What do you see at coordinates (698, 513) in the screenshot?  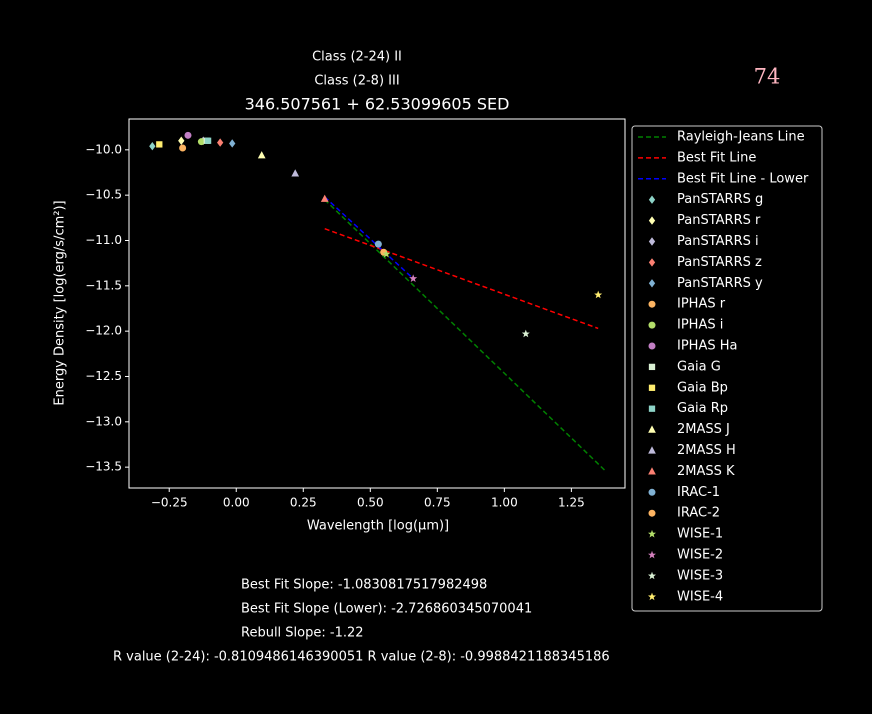 I see `legend-label: IRAC-2` at bounding box center [698, 513].